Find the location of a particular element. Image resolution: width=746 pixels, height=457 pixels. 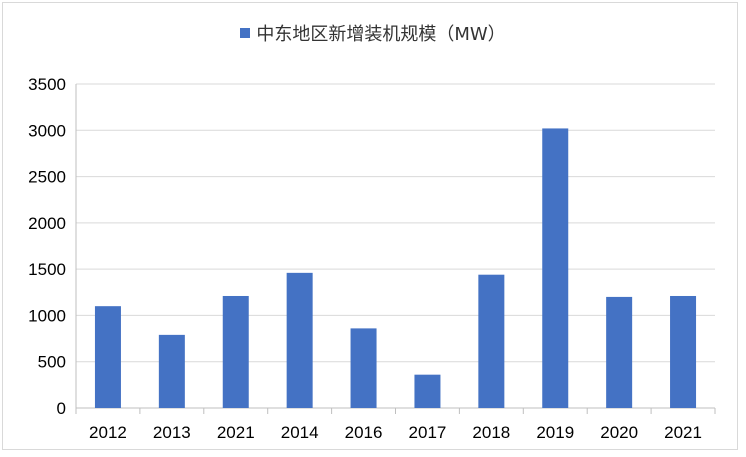

chart-legend: 中东地区新增装机规模（MW） is located at coordinates (373, 33).